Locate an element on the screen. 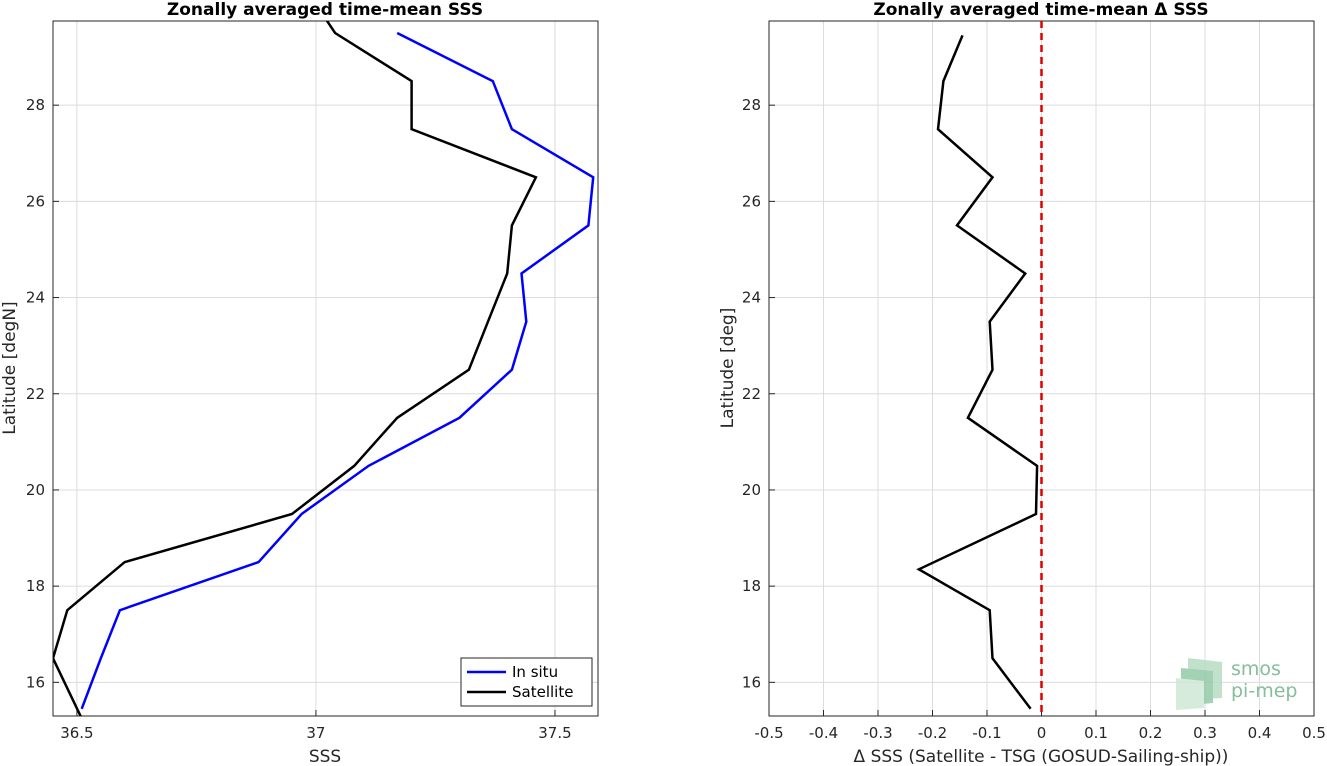  x-tick-label: 0 is located at coordinates (1042, 733).